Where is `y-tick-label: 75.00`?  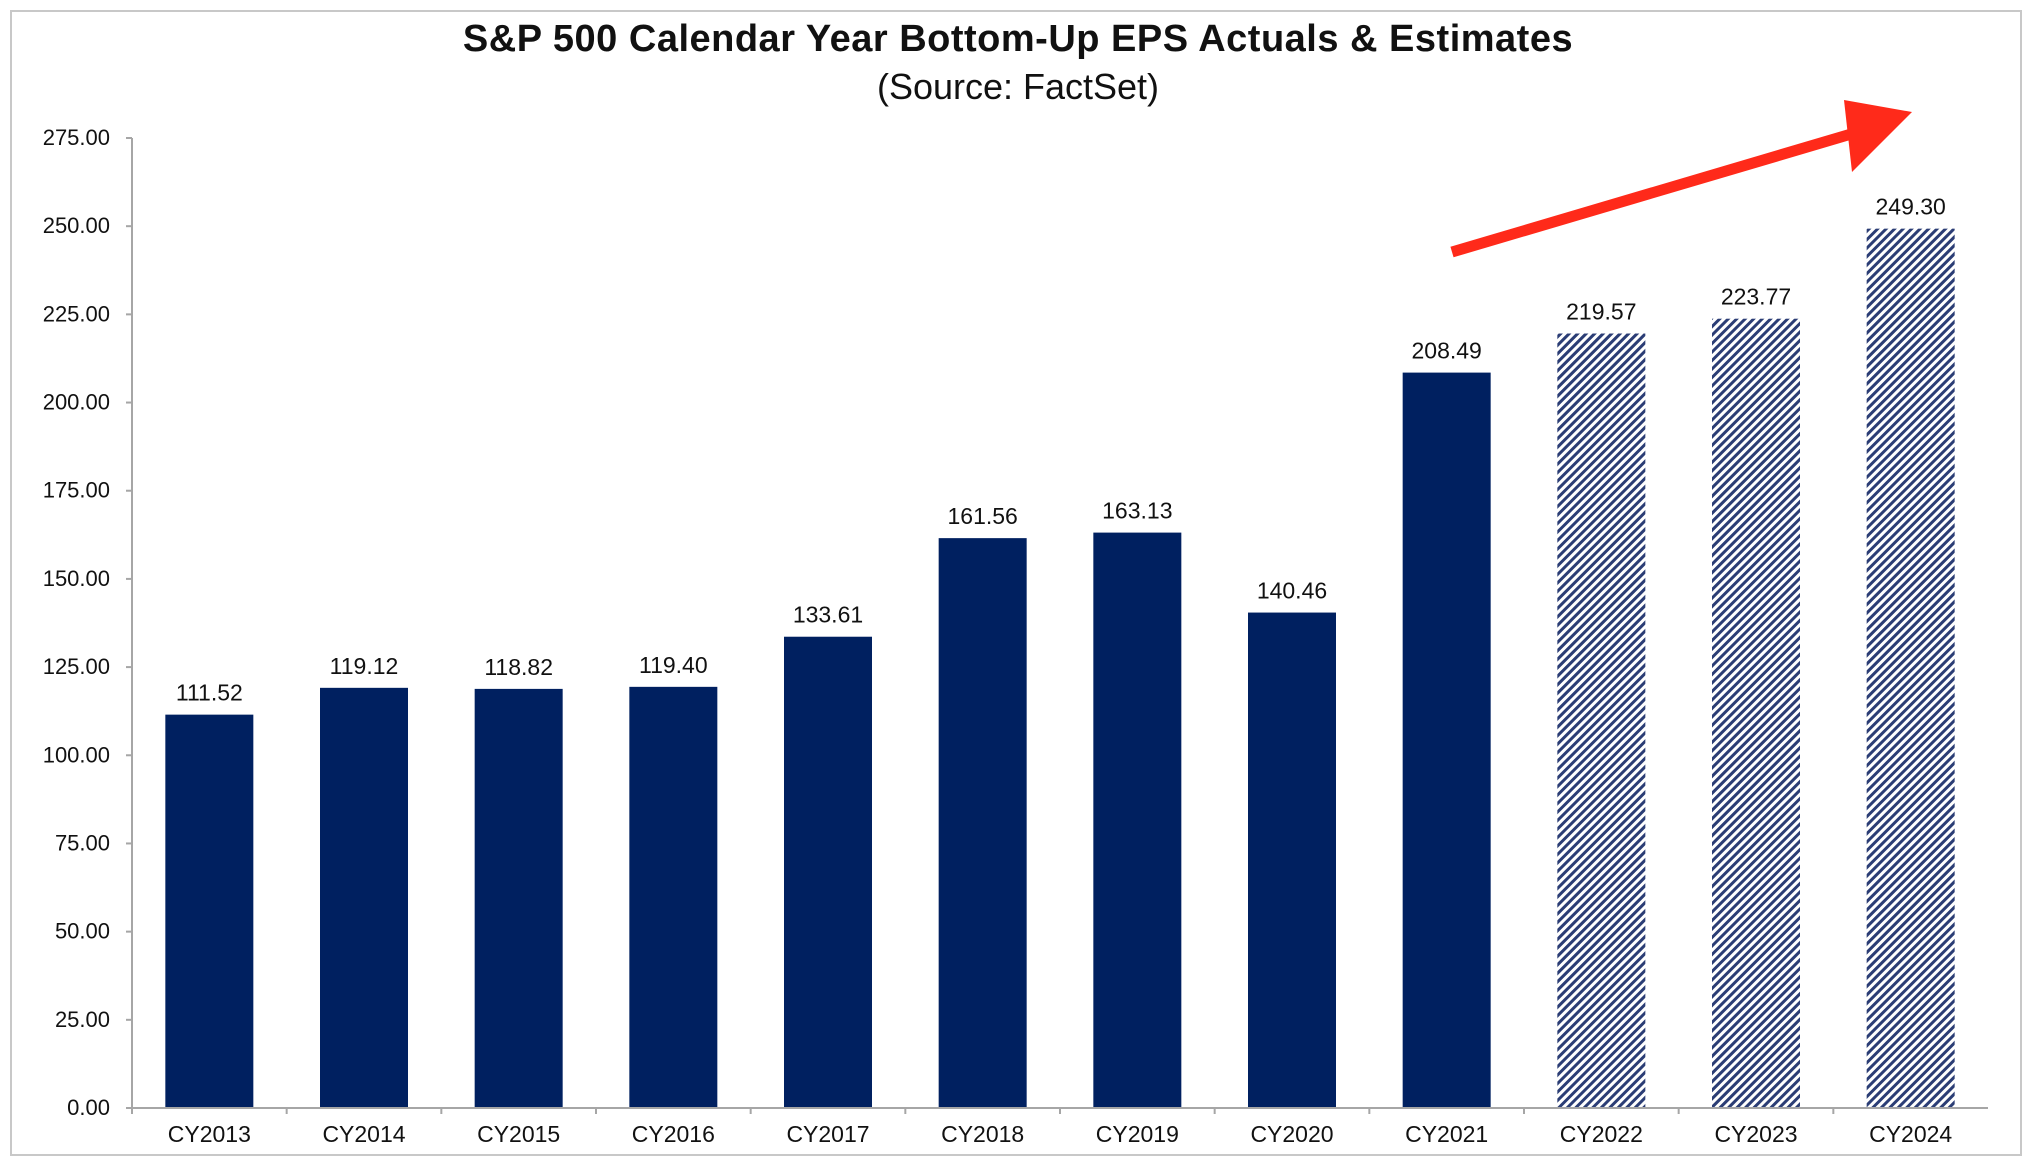
y-tick-label: 75.00 is located at coordinates (82, 842).